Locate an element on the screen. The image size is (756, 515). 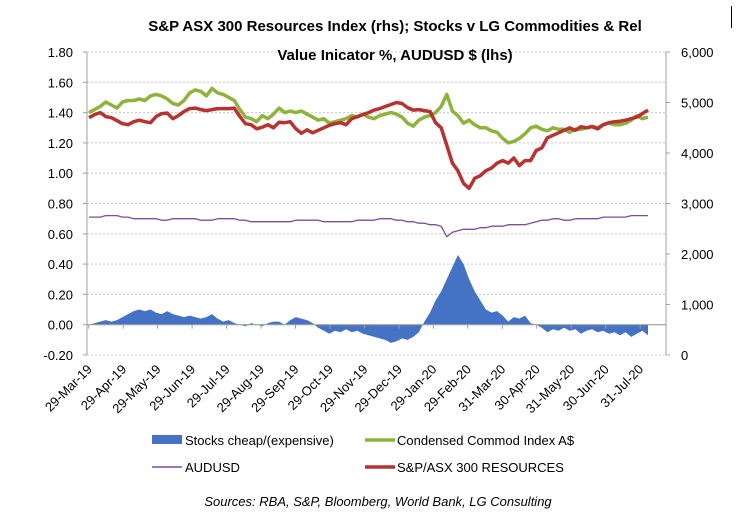
y-left-tick-label: 1.60 is located at coordinates (60, 82).